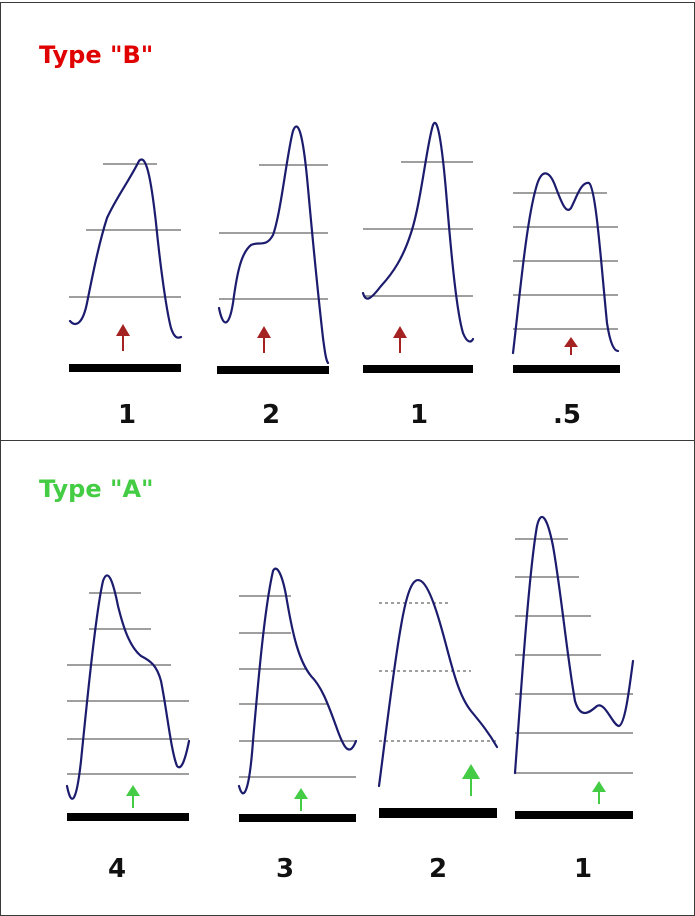 Image resolution: width=695 pixels, height=916 pixels. What do you see at coordinates (297, 694) in the screenshot?
I see `waveform-a2` at bounding box center [297, 694].